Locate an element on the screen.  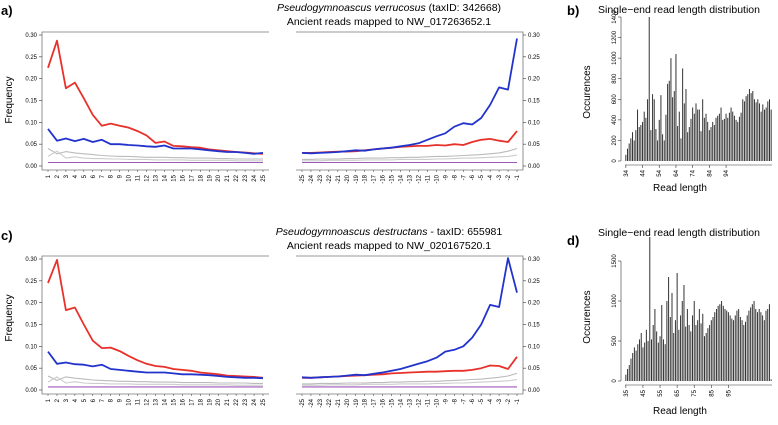
panel-b-ytick-label: 1000 is located at coordinates (615, 58).